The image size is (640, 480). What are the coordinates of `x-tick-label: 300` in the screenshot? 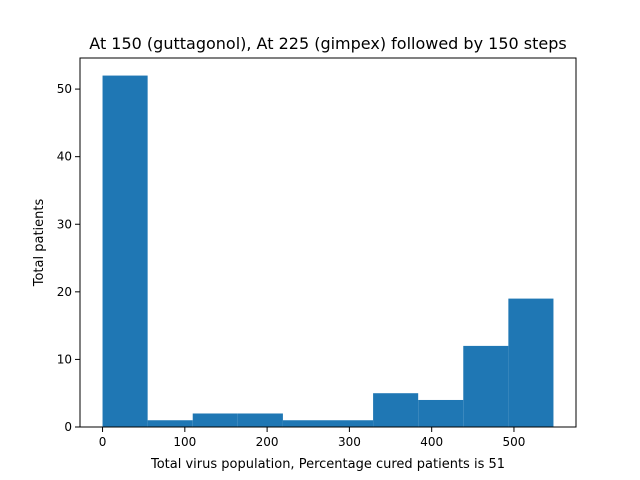 It's located at (349, 442).